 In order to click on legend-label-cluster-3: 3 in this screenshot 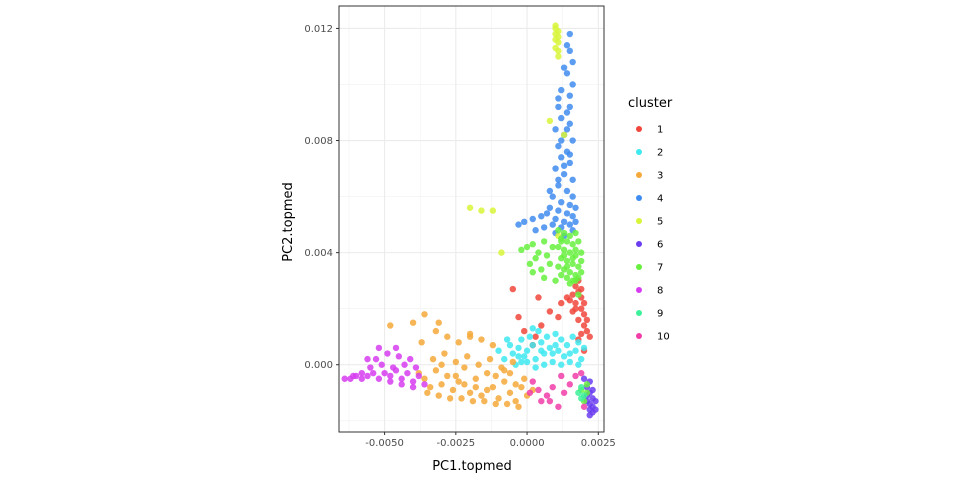, I will do `click(660, 176)`.